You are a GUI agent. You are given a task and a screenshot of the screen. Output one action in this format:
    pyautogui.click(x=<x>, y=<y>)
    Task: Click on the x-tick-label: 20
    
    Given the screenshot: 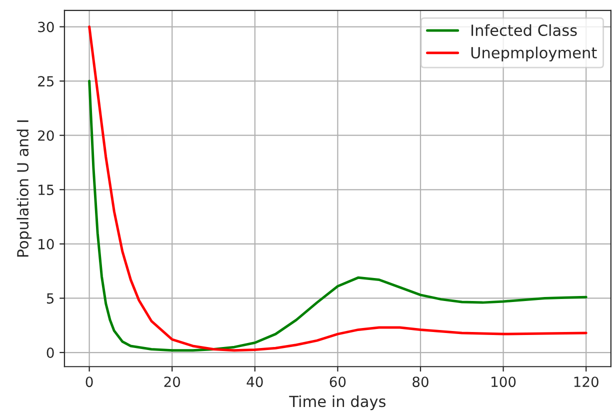 What is the action you would take?
    pyautogui.click(x=172, y=382)
    